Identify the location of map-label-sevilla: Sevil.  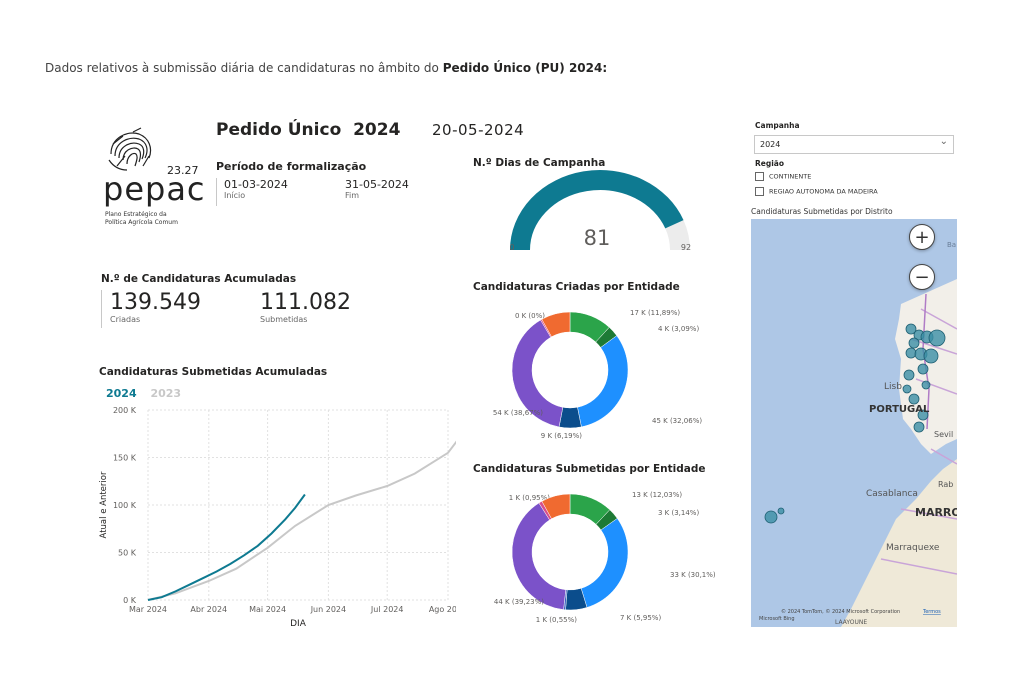
(943, 434).